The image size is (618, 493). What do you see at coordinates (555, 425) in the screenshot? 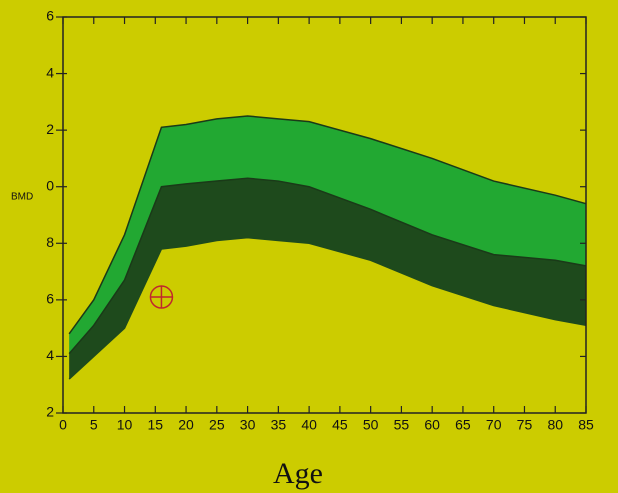
I see `x-tick-label: 80` at bounding box center [555, 425].